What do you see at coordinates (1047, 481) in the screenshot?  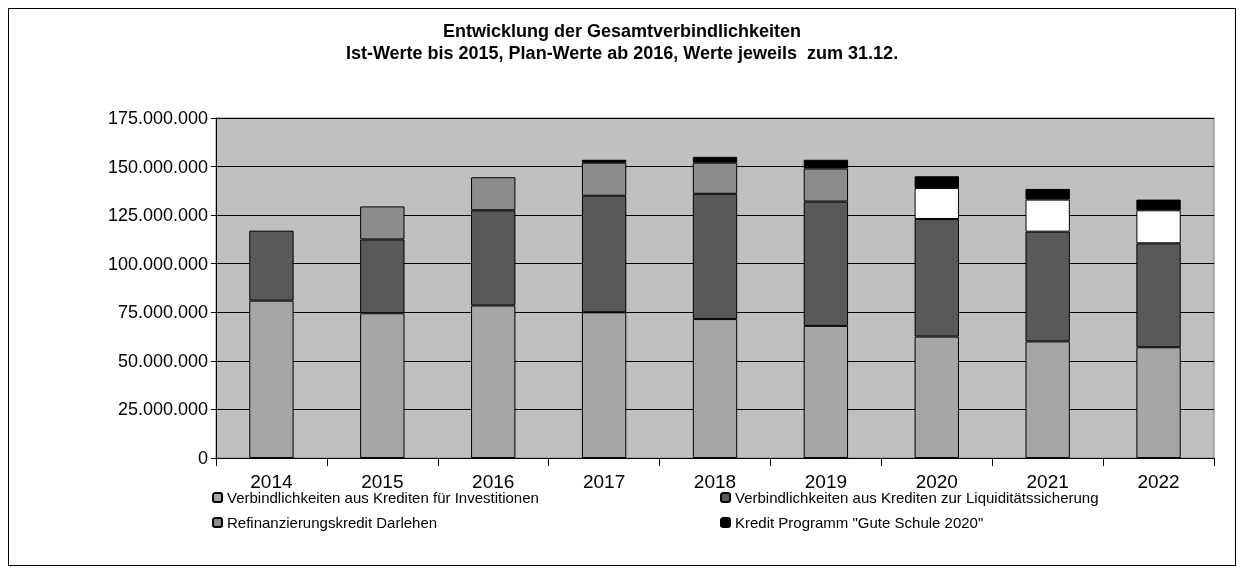 I see `x-tick-label: 2021` at bounding box center [1047, 481].